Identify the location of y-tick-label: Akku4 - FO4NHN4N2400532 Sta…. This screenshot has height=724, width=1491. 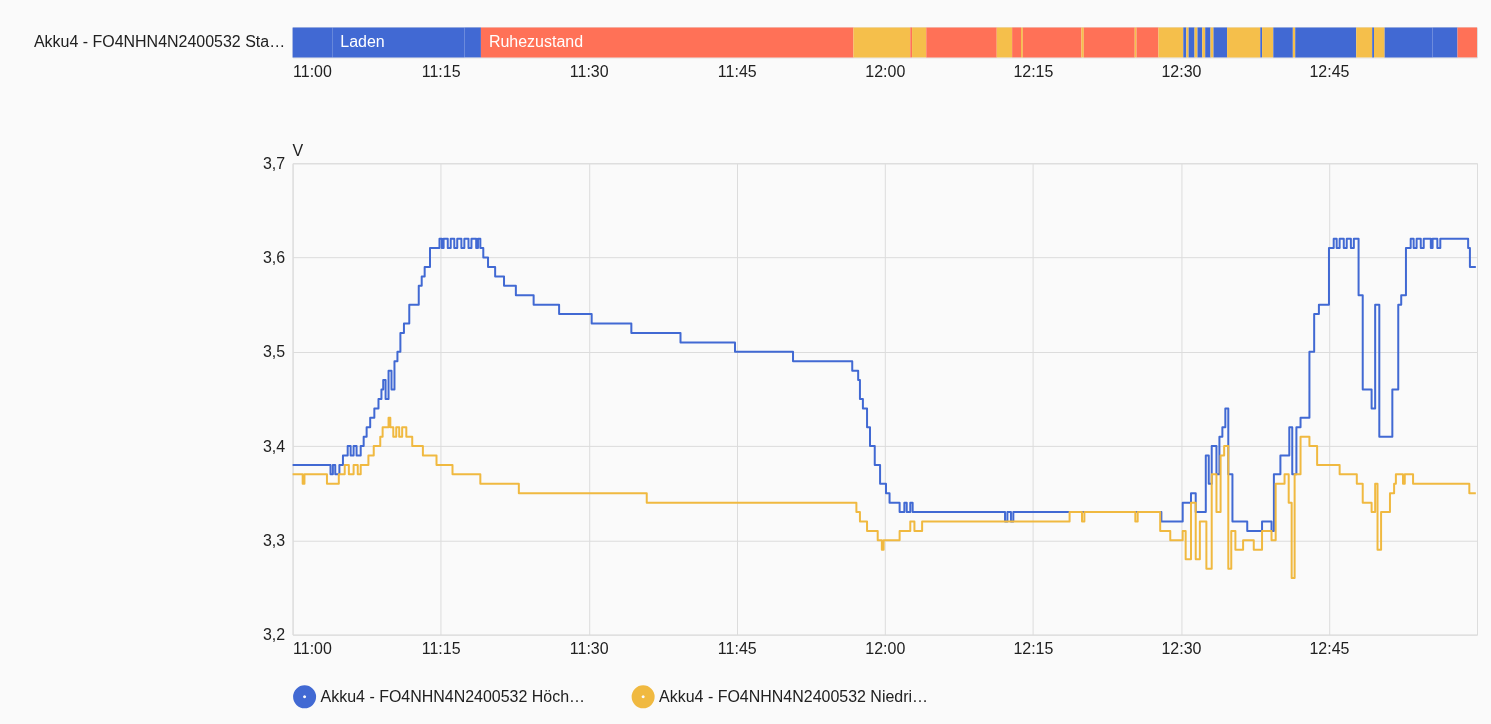
(159, 42).